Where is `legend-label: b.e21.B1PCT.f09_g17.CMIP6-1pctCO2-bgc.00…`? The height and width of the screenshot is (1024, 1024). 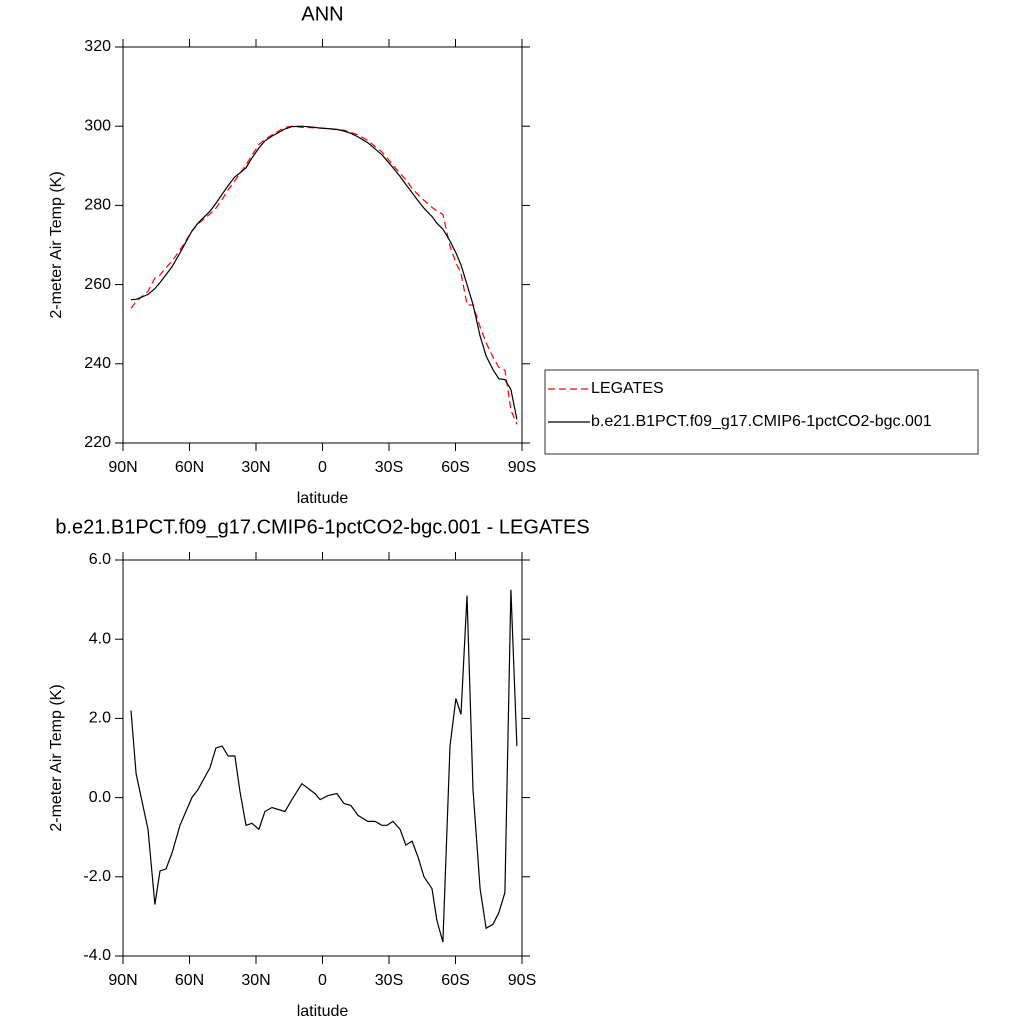
legend-label: b.e21.B1PCT.f09_g17.CMIP6-1pctCO2-bgc.00… is located at coordinates (761, 421).